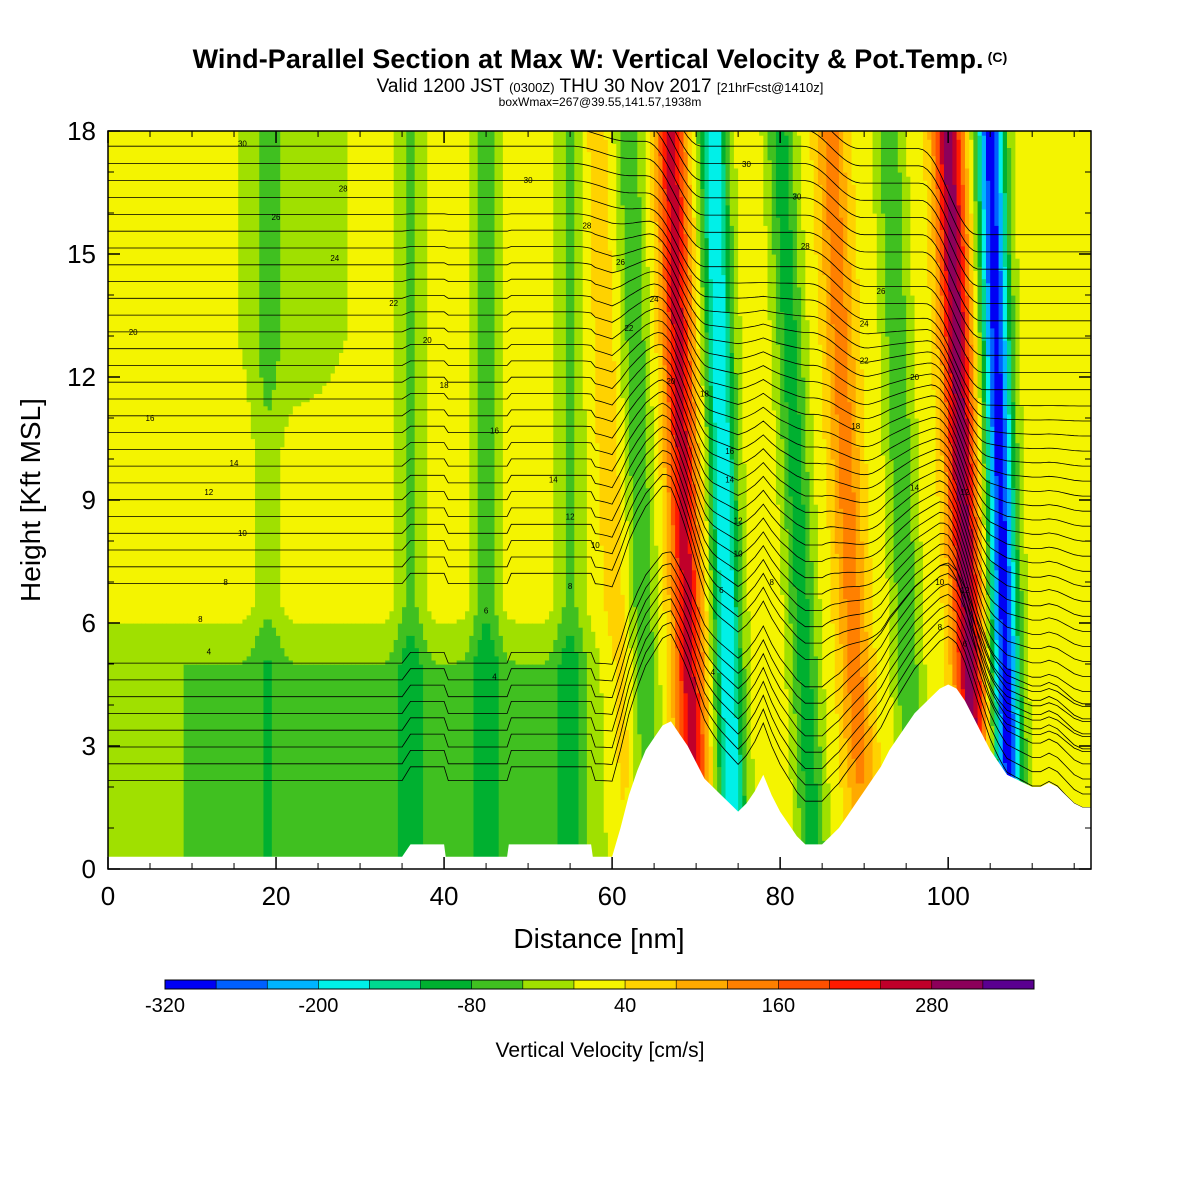 The height and width of the screenshot is (1200, 1200). I want to click on x-tick-label: 100, so click(947, 896).